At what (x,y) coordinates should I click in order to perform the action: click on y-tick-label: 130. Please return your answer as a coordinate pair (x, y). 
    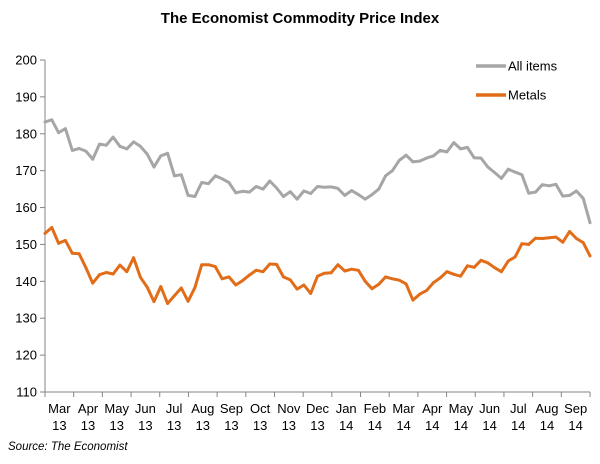
    Looking at the image, I should click on (26, 318).